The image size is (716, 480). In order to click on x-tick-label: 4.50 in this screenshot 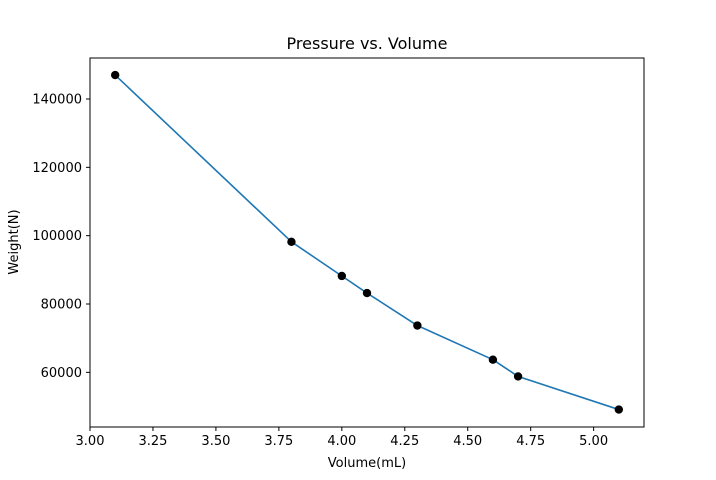, I will do `click(467, 441)`.